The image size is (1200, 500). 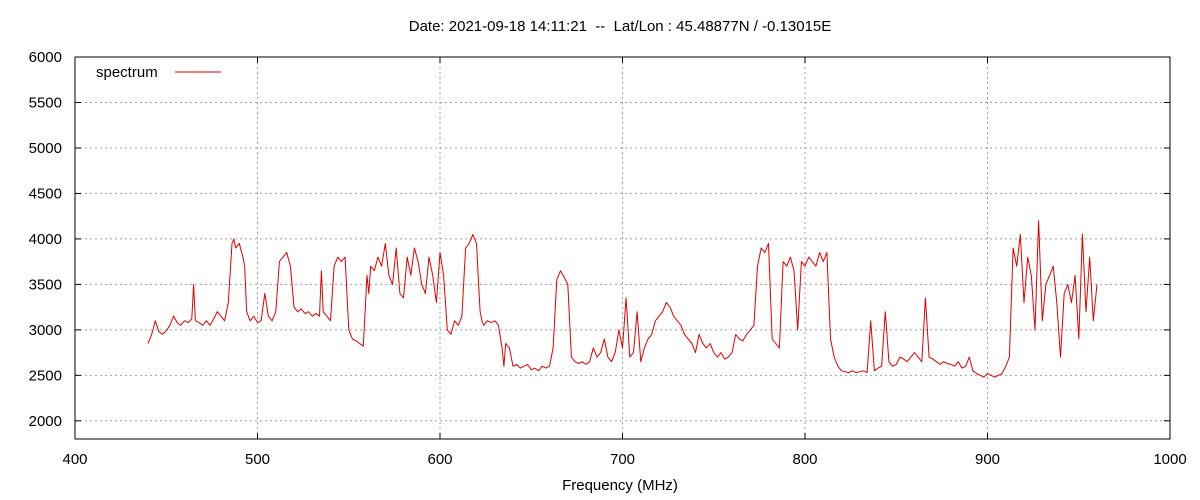 I want to click on y-tick-label: 2500, so click(x=45, y=375).